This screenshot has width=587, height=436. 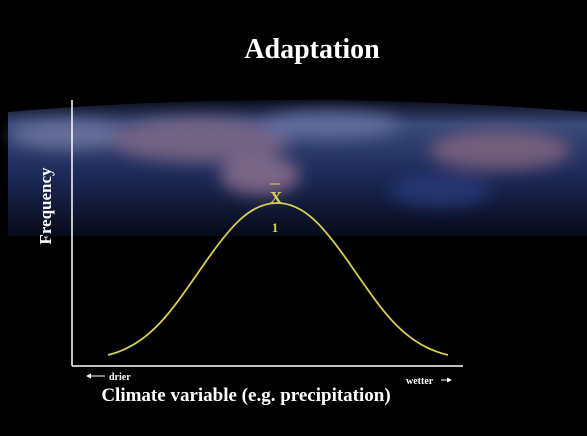 What do you see at coordinates (420, 381) in the screenshot?
I see `wetter-label: wetter` at bounding box center [420, 381].